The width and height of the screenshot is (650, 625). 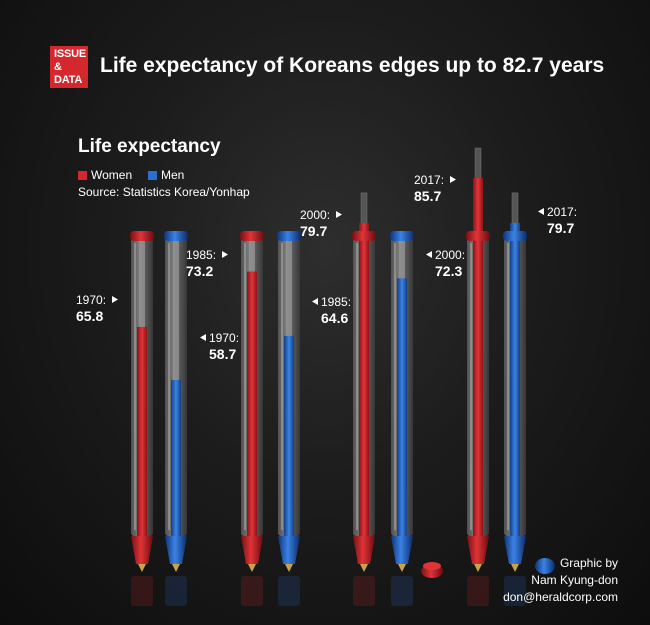 I want to click on bar-men-2017, so click(x=515, y=379).